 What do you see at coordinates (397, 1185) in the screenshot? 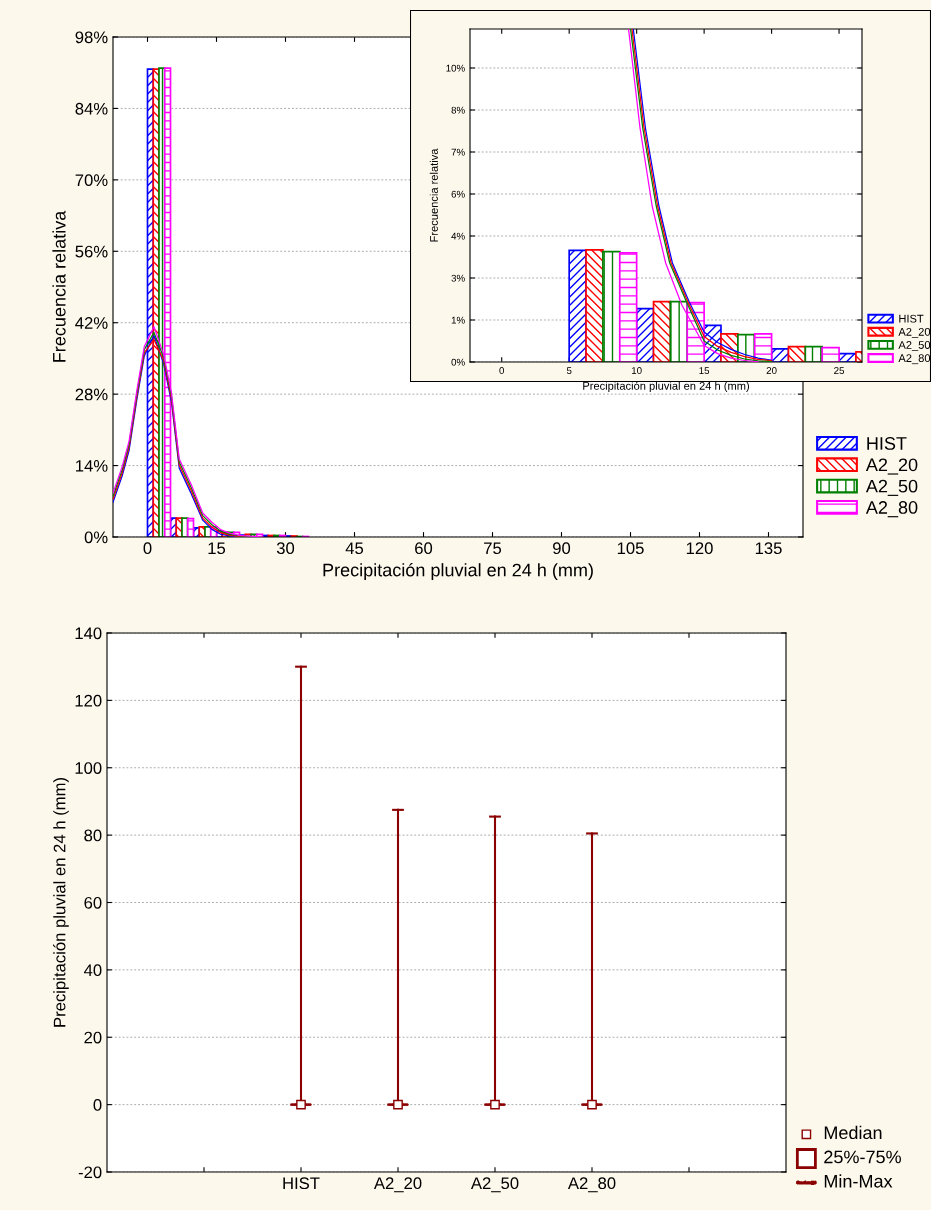
I see `x-tick-label: A2_20` at bounding box center [397, 1185].